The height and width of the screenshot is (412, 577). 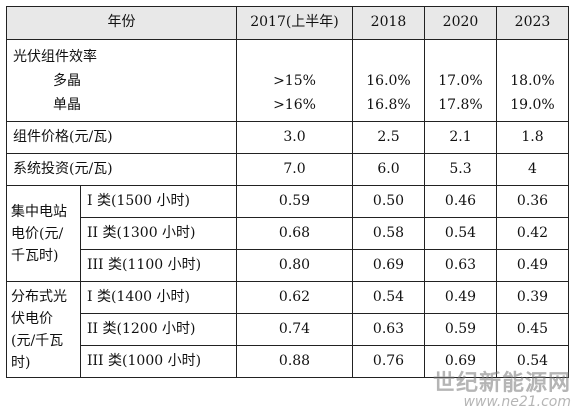 What do you see at coordinates (532, 104) in the screenshot?
I see `value-cell: 19.0%` at bounding box center [532, 104].